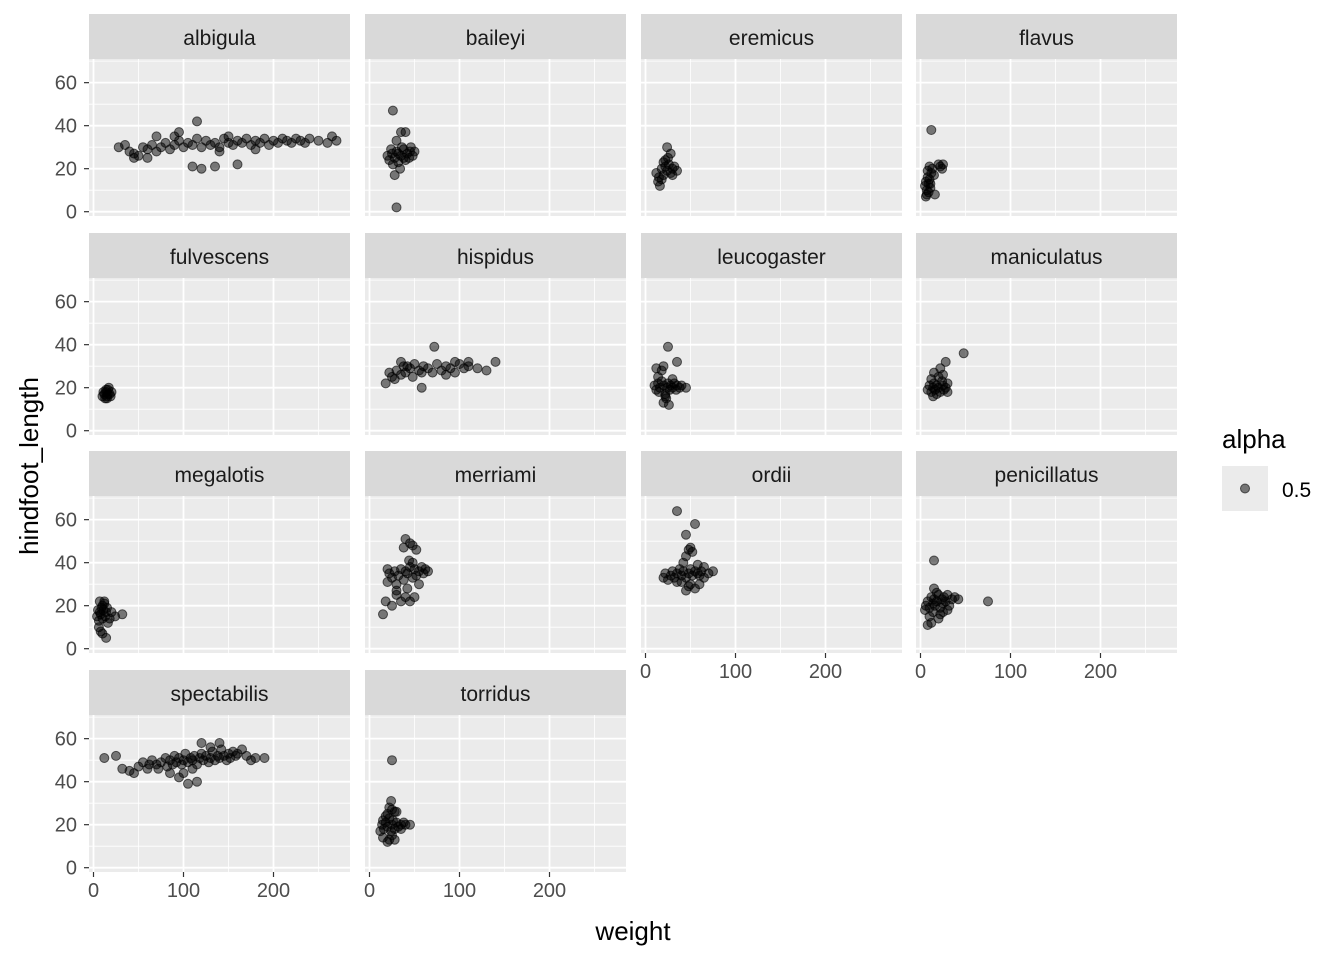  What do you see at coordinates (183, 891) in the screenshot?
I see `x-tick-label: 100` at bounding box center [183, 891].